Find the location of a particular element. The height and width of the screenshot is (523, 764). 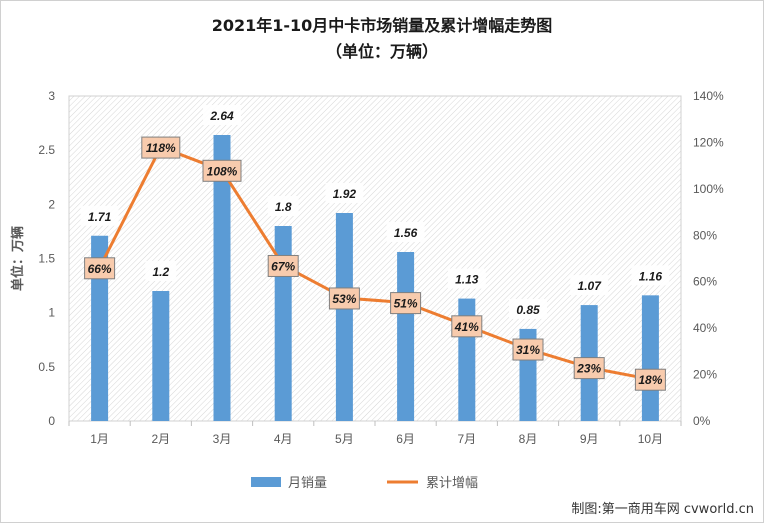

point-data-label: 67% is located at coordinates (283, 266).